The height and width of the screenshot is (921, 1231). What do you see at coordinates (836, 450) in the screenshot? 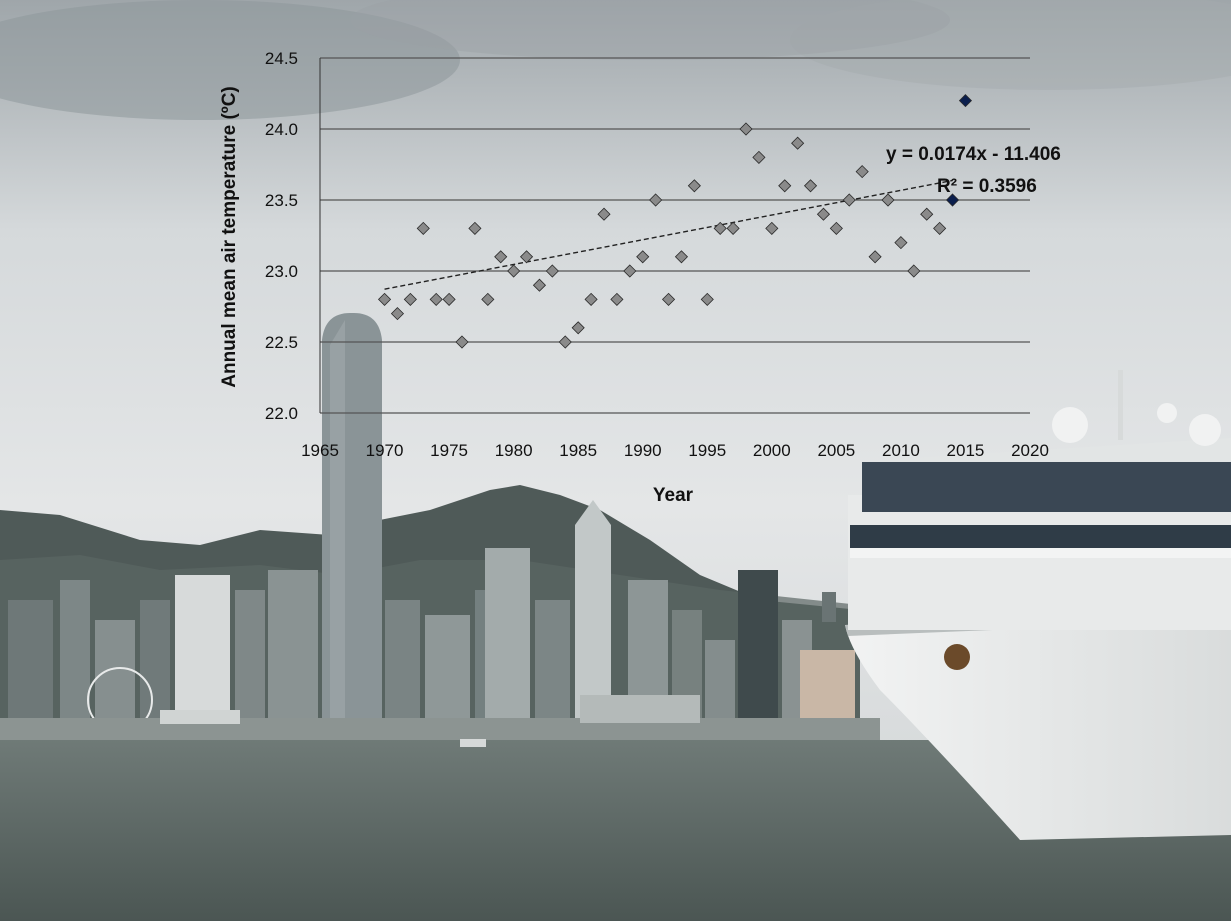
I see `x-tick-label: 2005` at bounding box center [836, 450].